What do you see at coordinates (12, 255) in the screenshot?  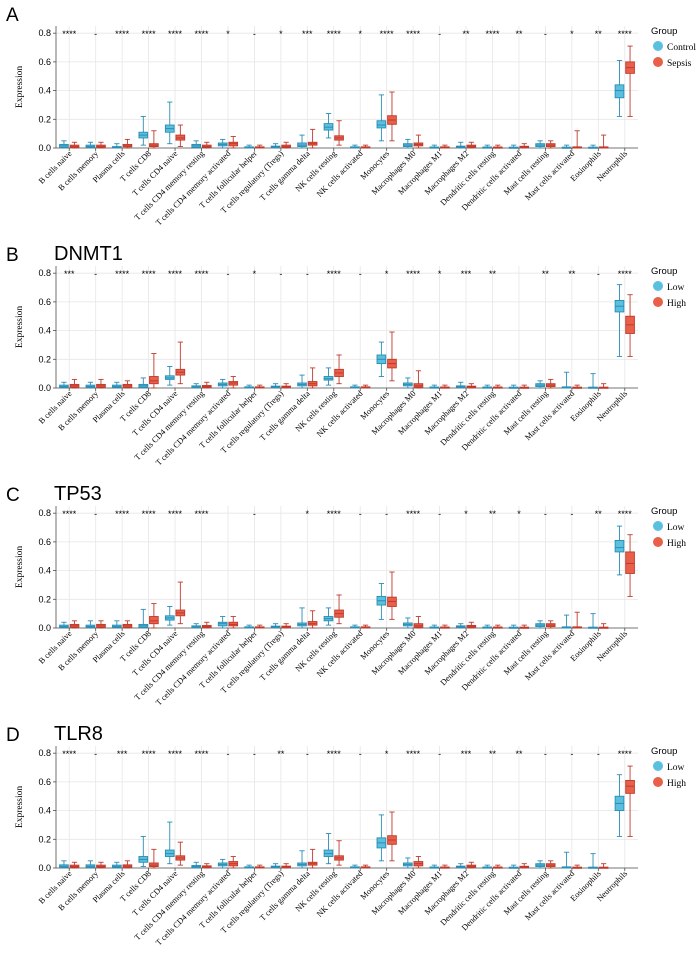 I see `panel-label: B` at bounding box center [12, 255].